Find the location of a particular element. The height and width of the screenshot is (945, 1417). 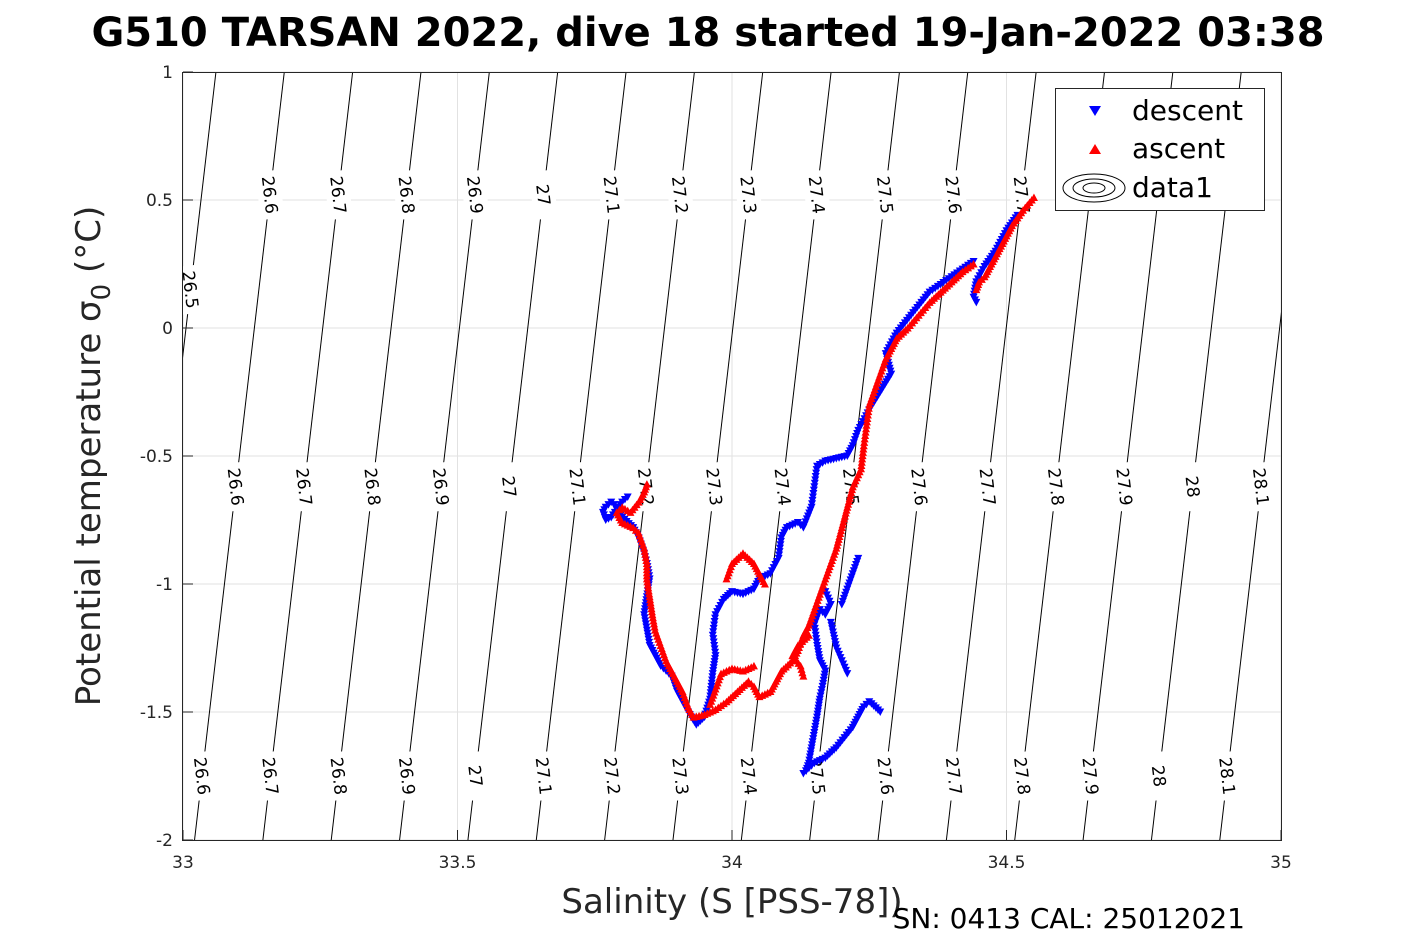

legend-ascent-label: ascent is located at coordinates (1178, 148).